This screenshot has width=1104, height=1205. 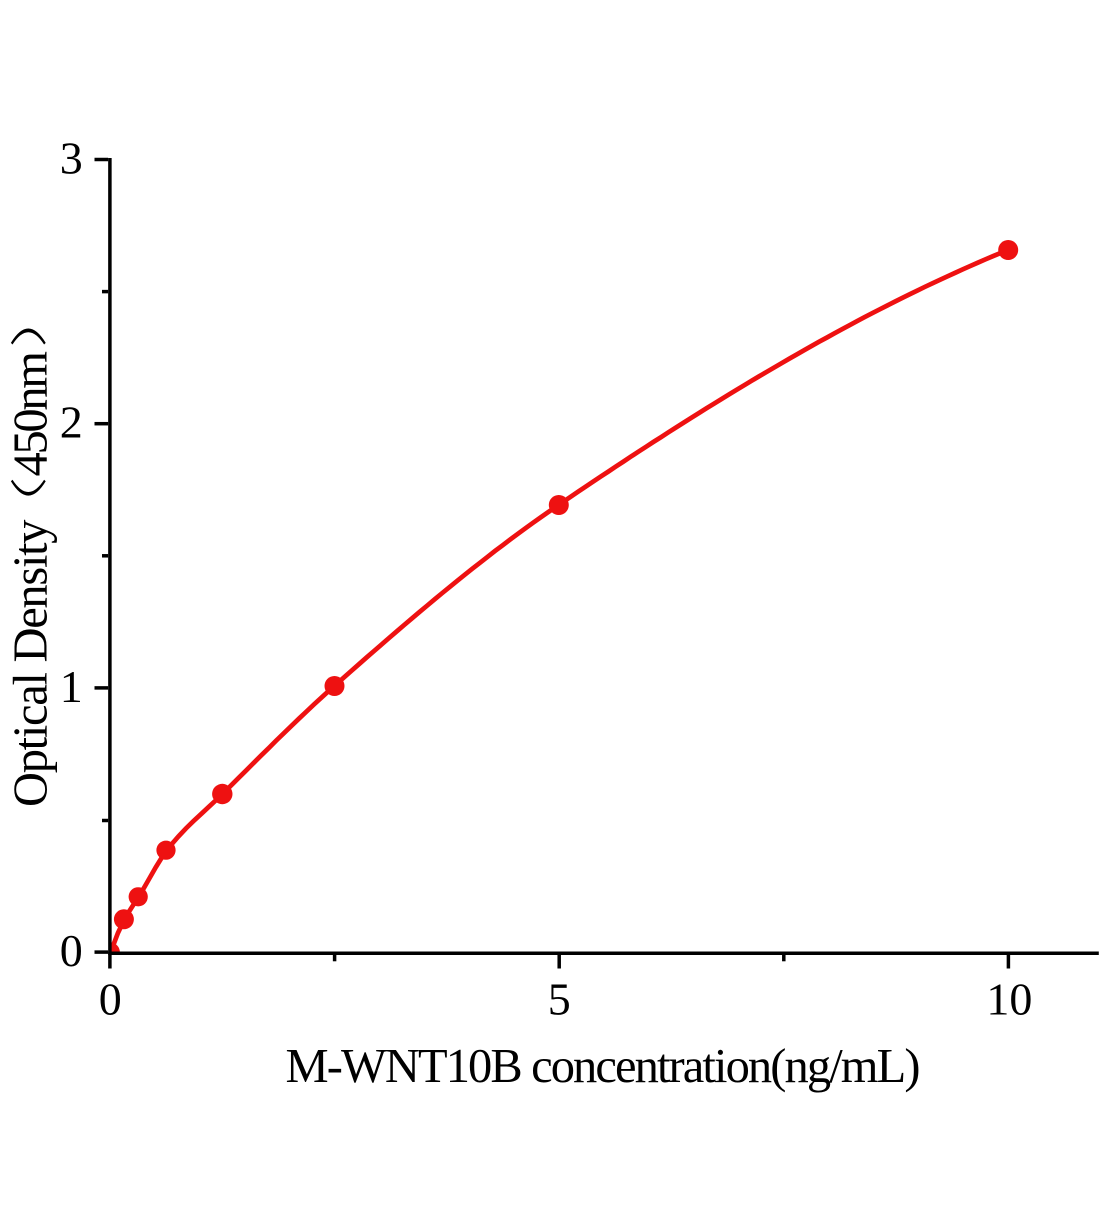 I want to click on svg-text: 3, so click(x=71, y=158).